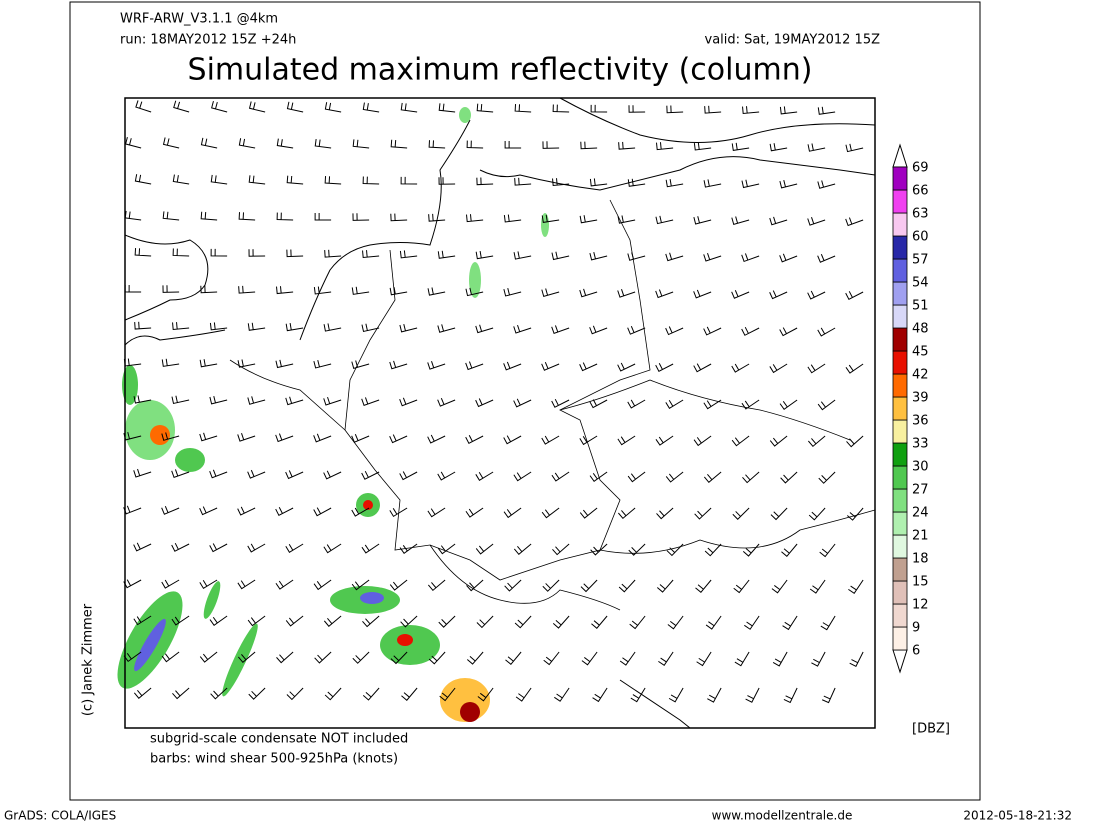  Describe the element at coordinates (920, 260) in the screenshot. I see `colorbar-label: 57` at that location.